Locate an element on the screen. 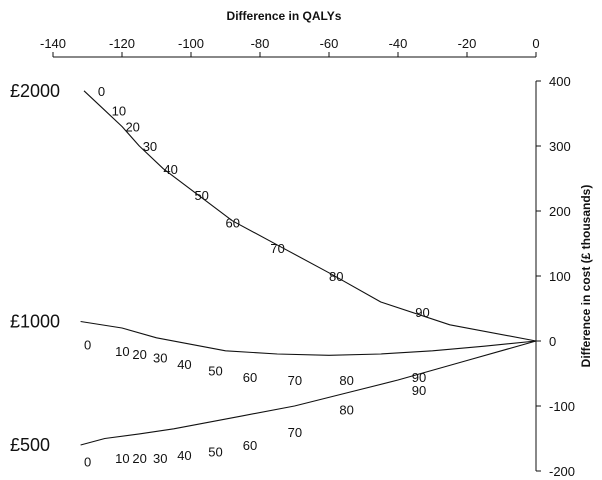 The height and width of the screenshot is (480, 602). y-tick-label: -100 is located at coordinates (562, 406).